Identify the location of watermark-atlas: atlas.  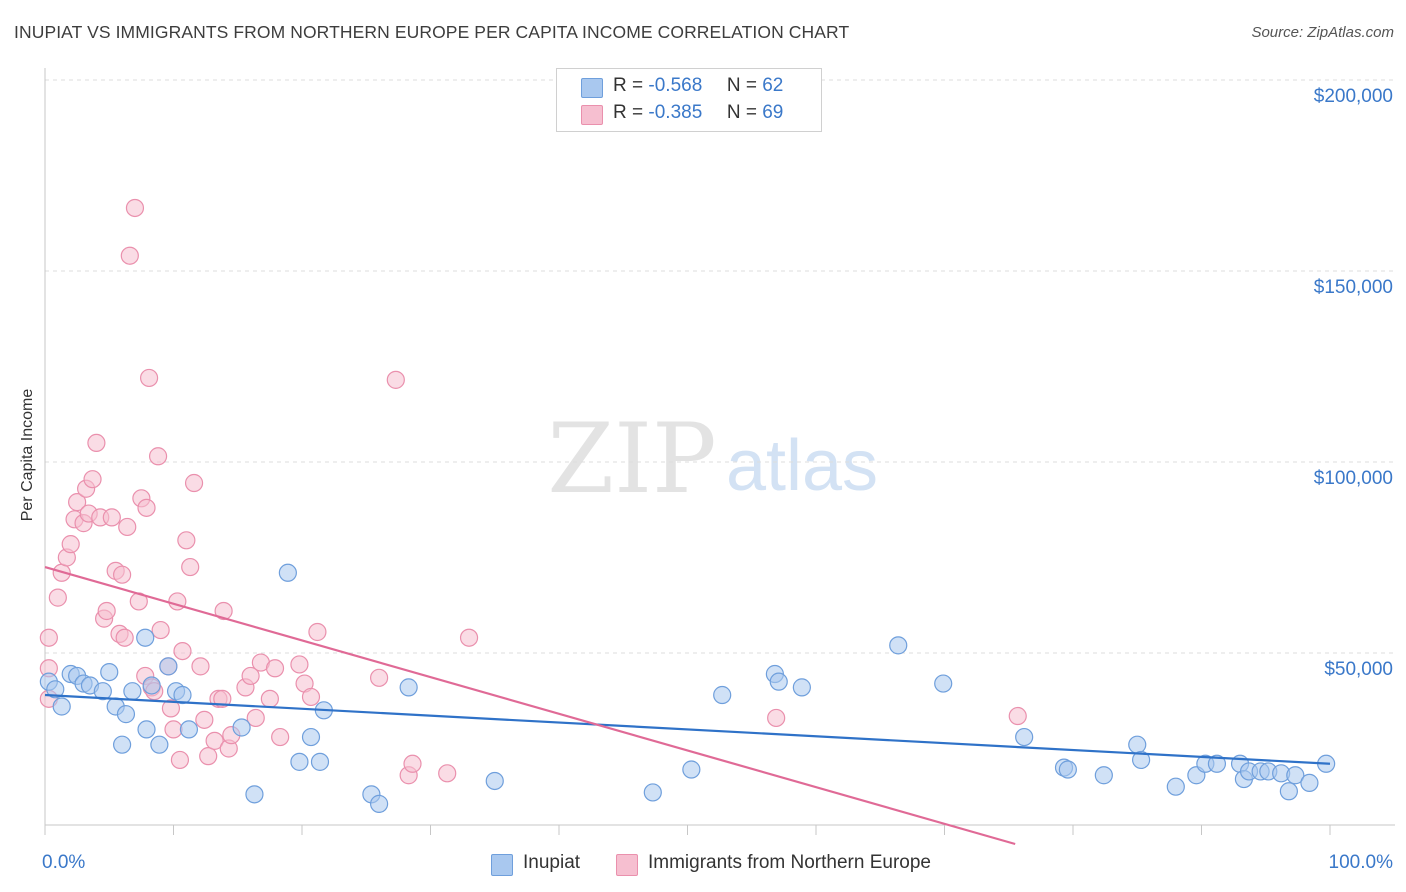
(802, 466).